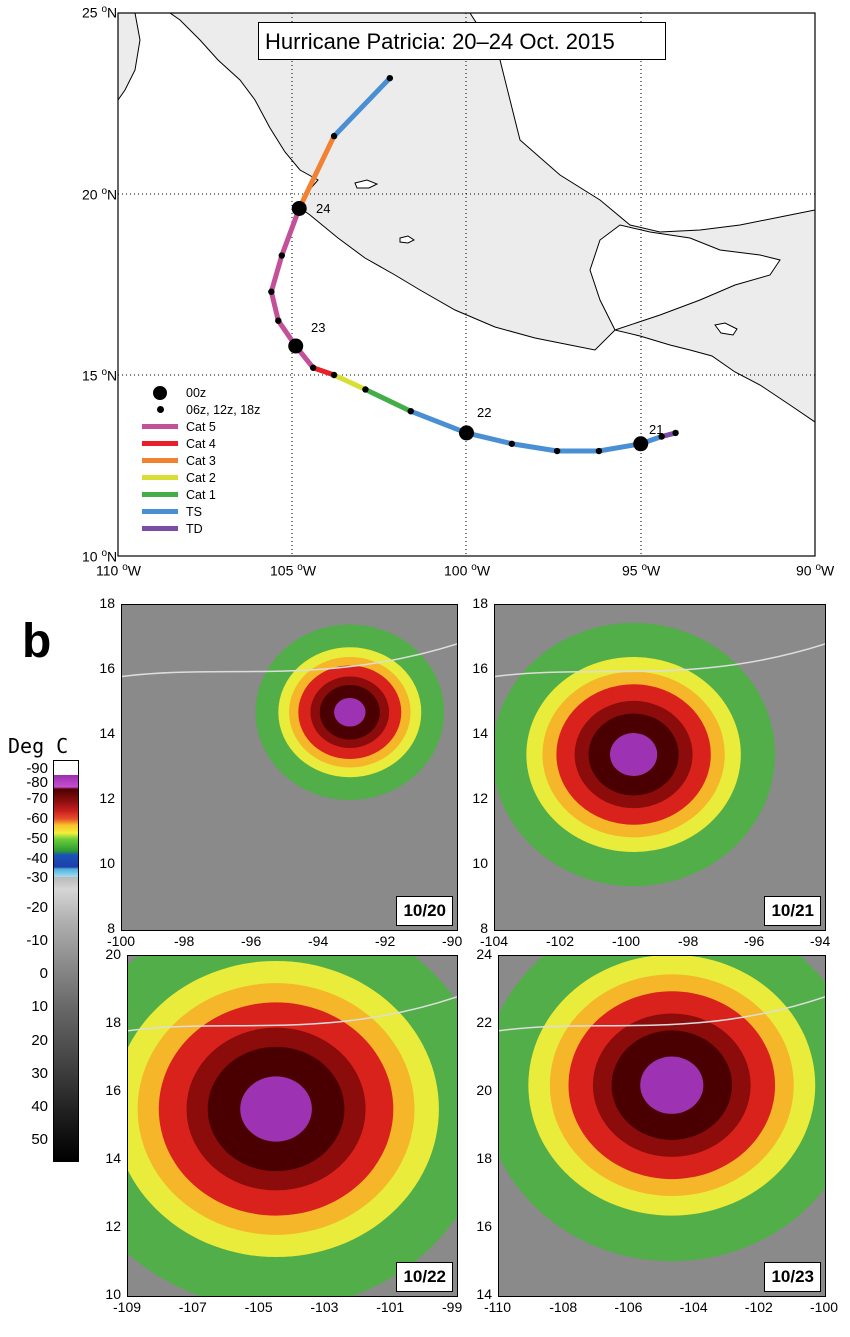 The image size is (850, 1337). I want to click on x-tick-label: -90, so click(452, 941).